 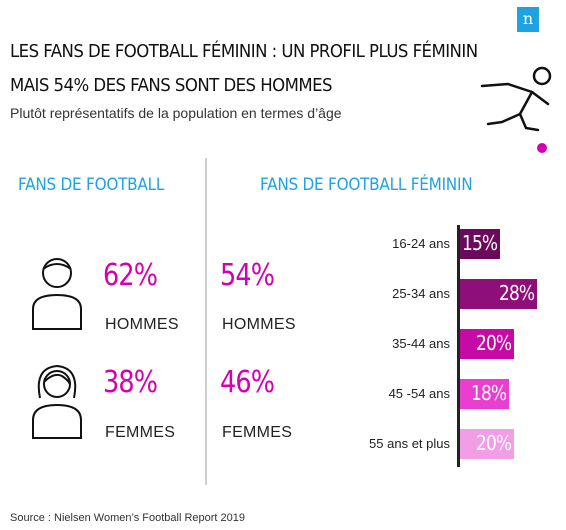 What do you see at coordinates (247, 275) in the screenshot?
I see `womens-fans-men-pct: 54%` at bounding box center [247, 275].